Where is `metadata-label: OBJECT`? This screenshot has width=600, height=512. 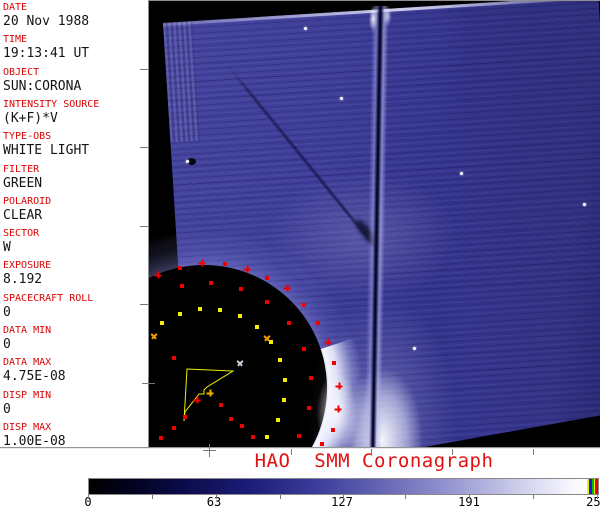 metadata-label: OBJECT is located at coordinates (21, 72).